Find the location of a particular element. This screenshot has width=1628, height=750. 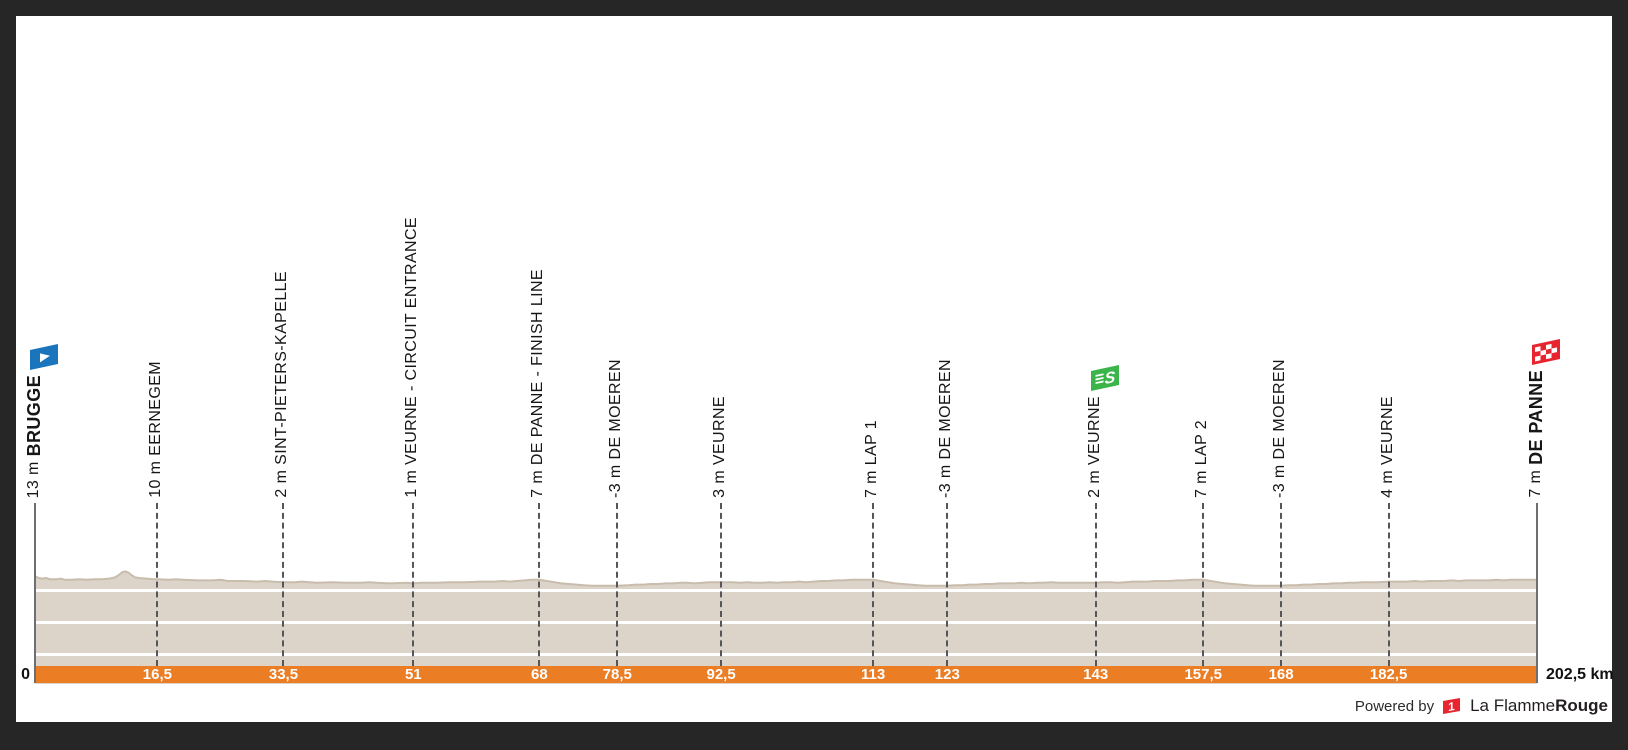

la-flamme-rouge-logo-icon: 1 is located at coordinates (1452, 706).